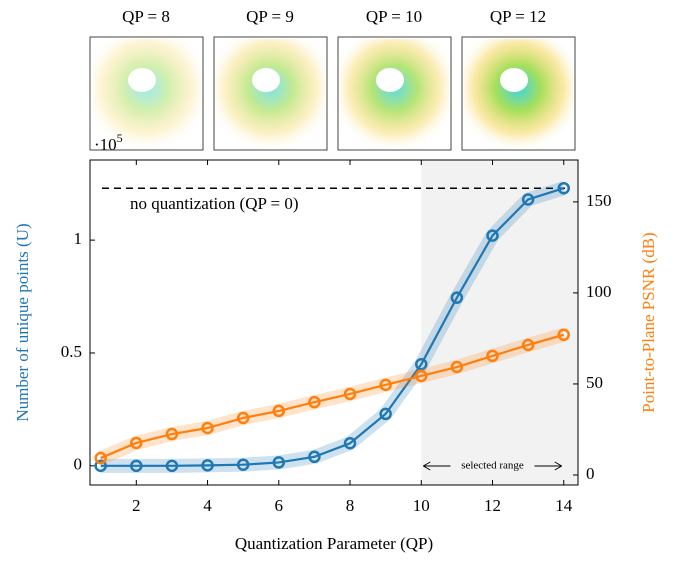 Image resolution: width=673 pixels, height=564 pixels. What do you see at coordinates (214, 203) in the screenshot?
I see `reference-label: no quantization (QP = 0)` at bounding box center [214, 203].